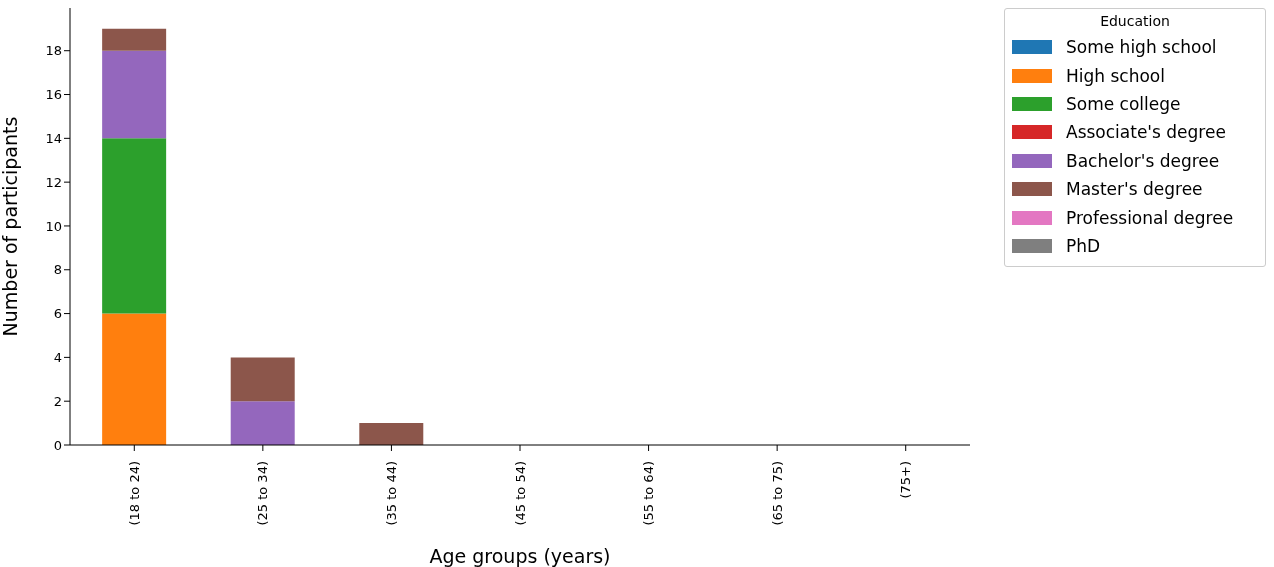  I want to click on legend-label: High school, so click(1115, 75).